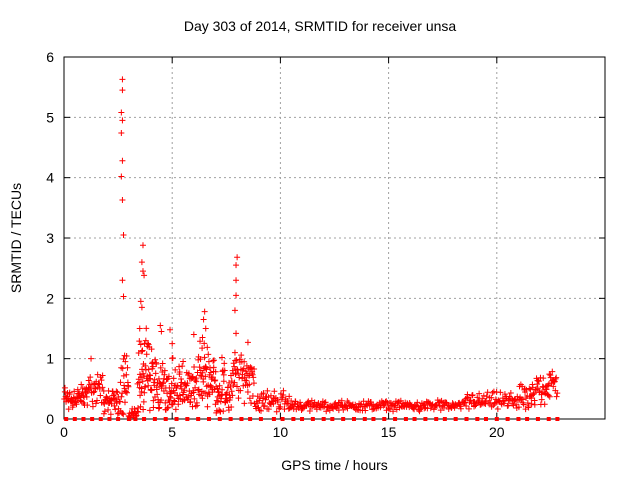 The width and height of the screenshot is (640, 480). What do you see at coordinates (497, 432) in the screenshot?
I see `x-tick-label: 20` at bounding box center [497, 432].